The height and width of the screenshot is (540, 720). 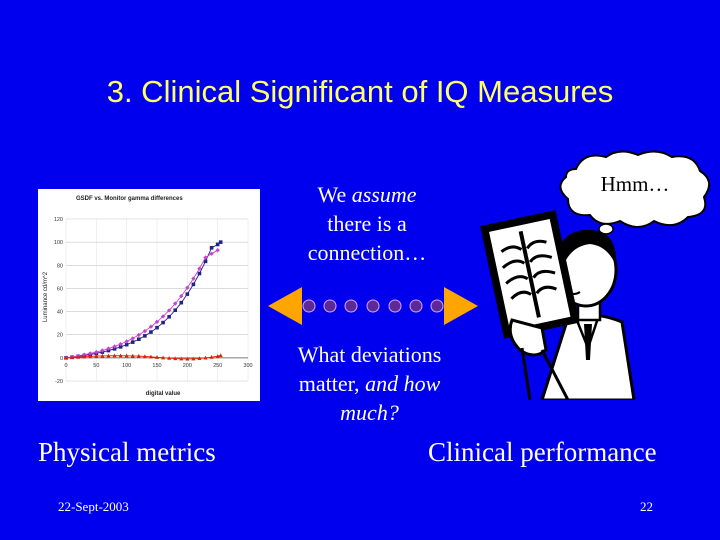 What do you see at coordinates (156, 366) in the screenshot?
I see `x-tick-label: 150` at bounding box center [156, 366].